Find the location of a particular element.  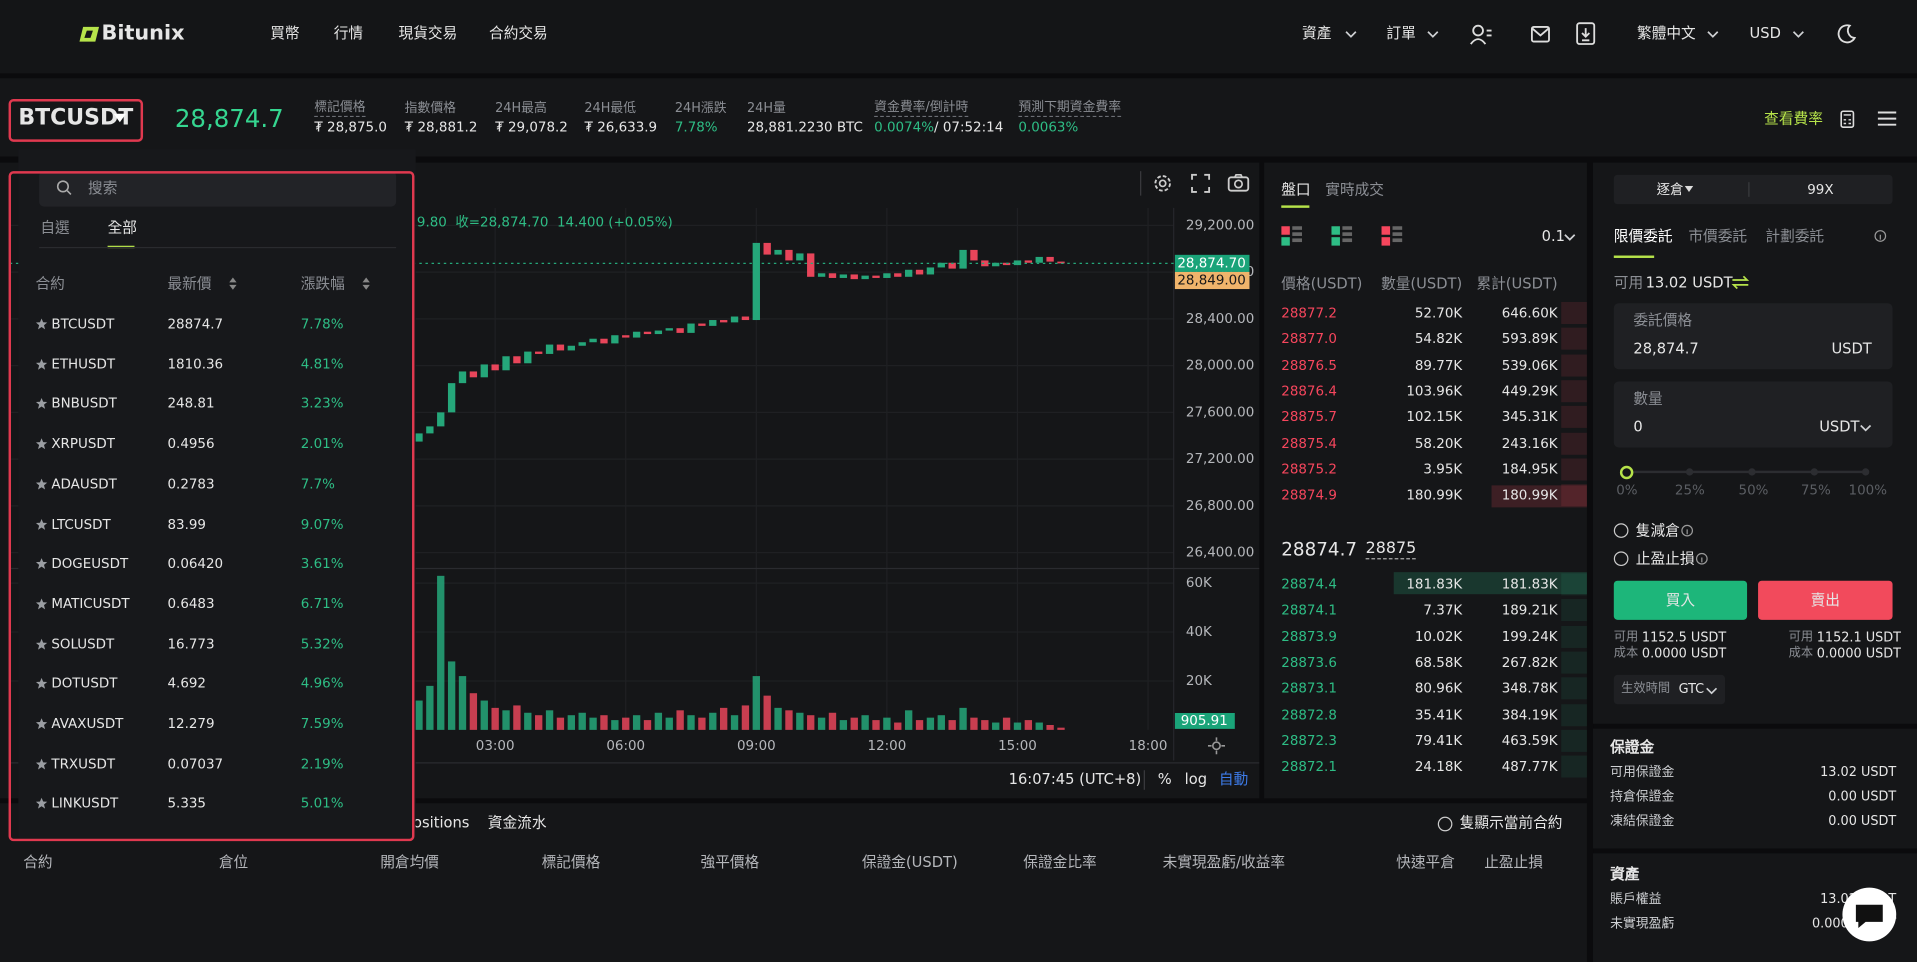

book-size: 7.37K is located at coordinates (1443, 610).